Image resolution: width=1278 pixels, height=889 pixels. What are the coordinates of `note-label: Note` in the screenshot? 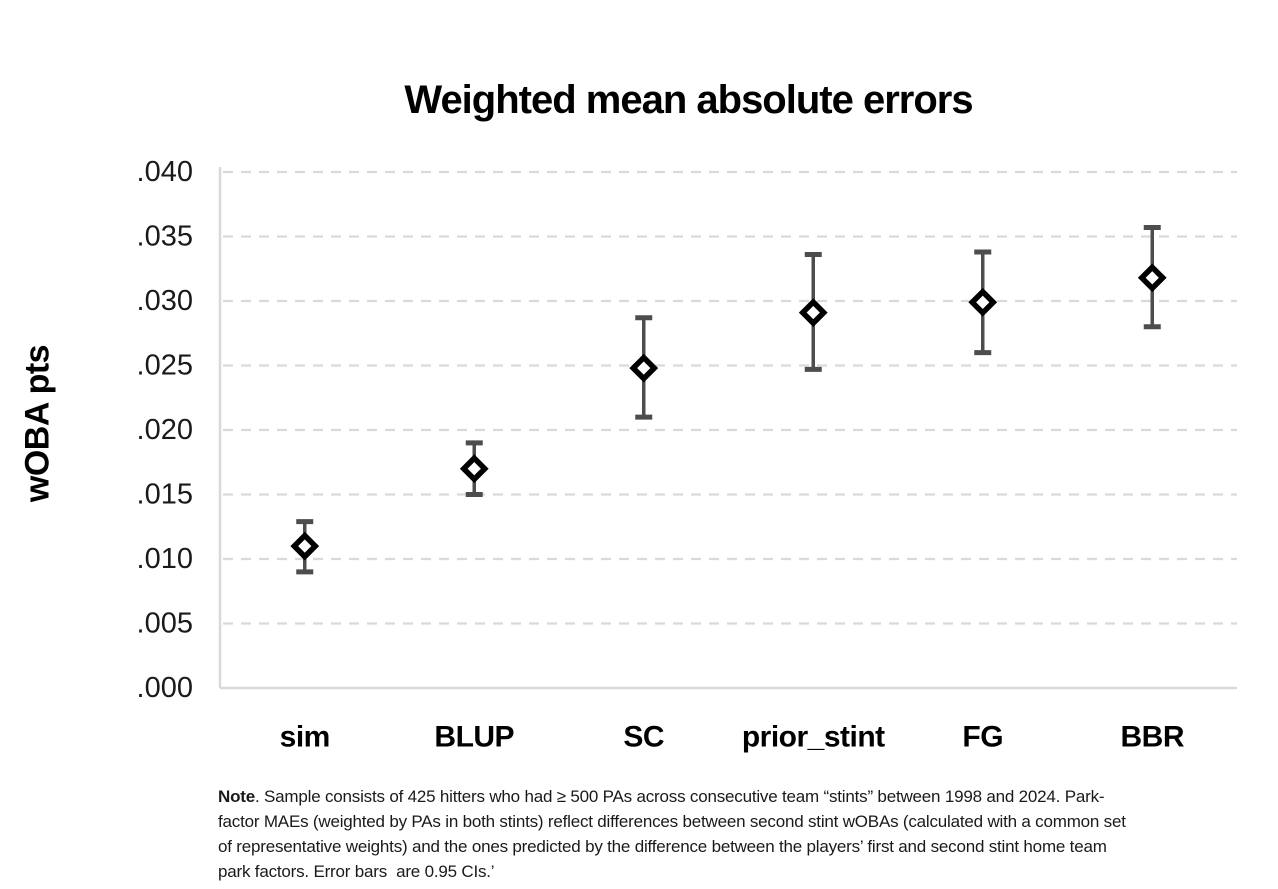 It's located at (236, 796).